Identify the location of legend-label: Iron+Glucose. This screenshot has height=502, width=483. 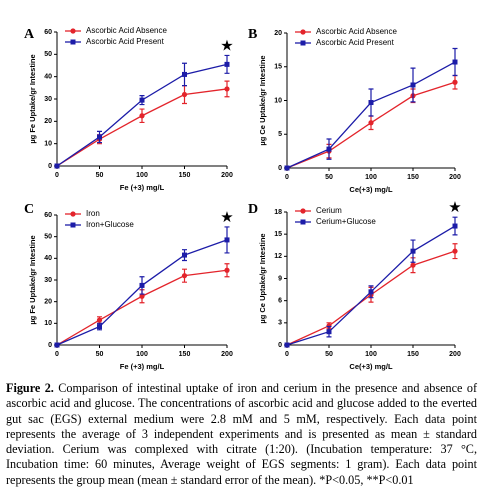
(110, 224).